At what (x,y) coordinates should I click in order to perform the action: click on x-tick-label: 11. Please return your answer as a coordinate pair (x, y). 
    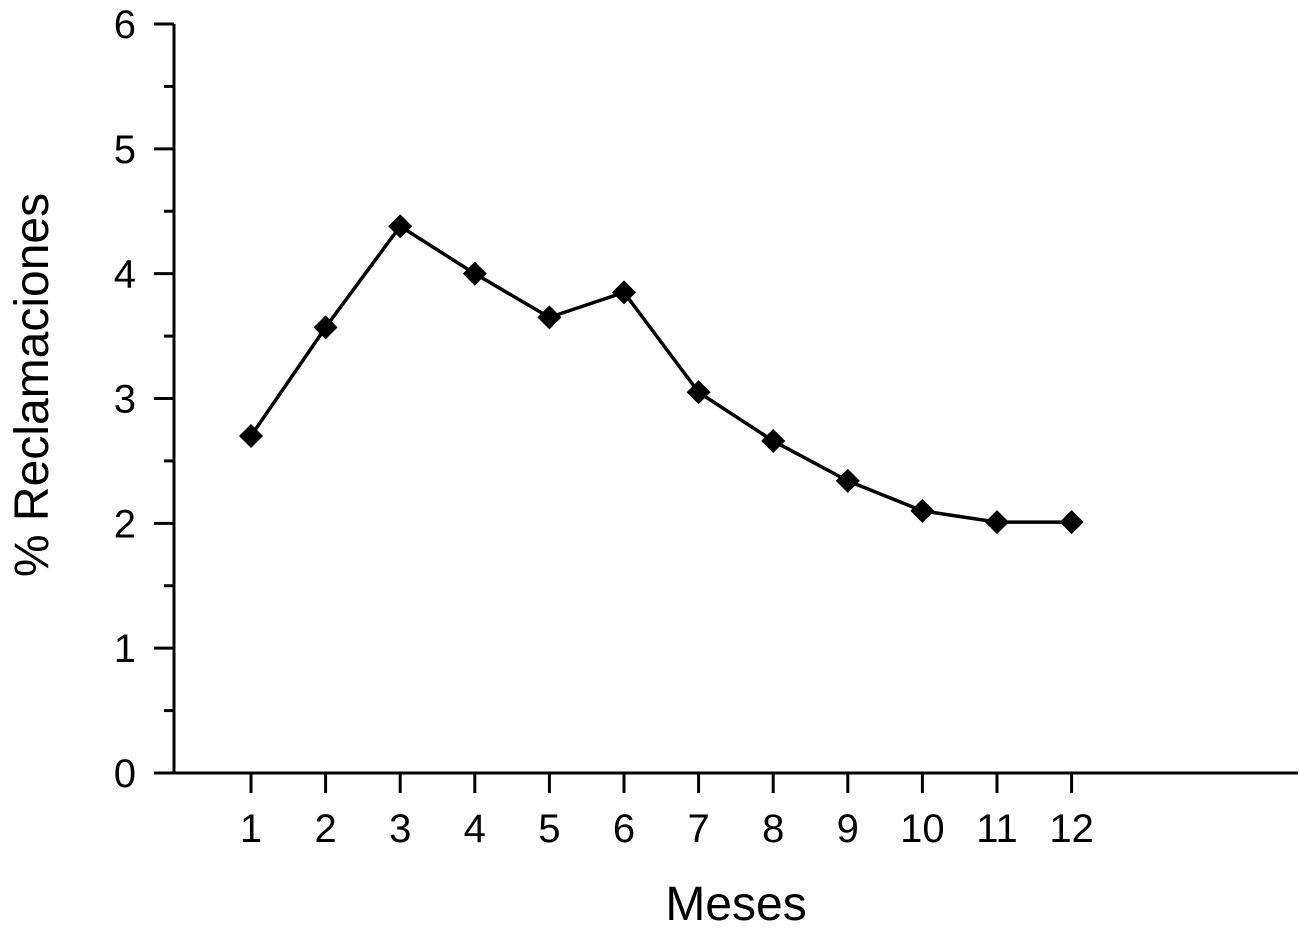
    Looking at the image, I should click on (997, 829).